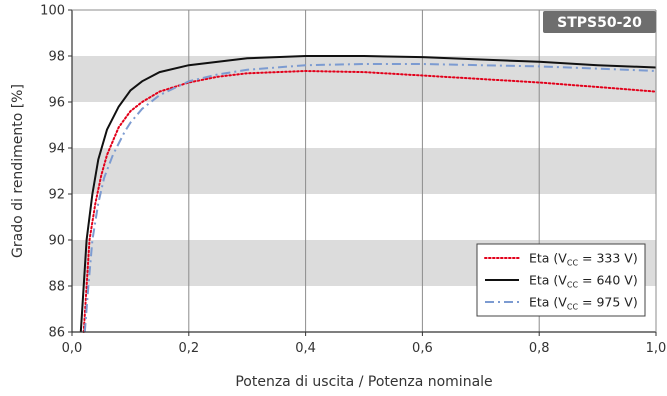 Image resolution: width=667 pixels, height=396 pixels. I want to click on y-tick-label: 86, so click(56, 333).